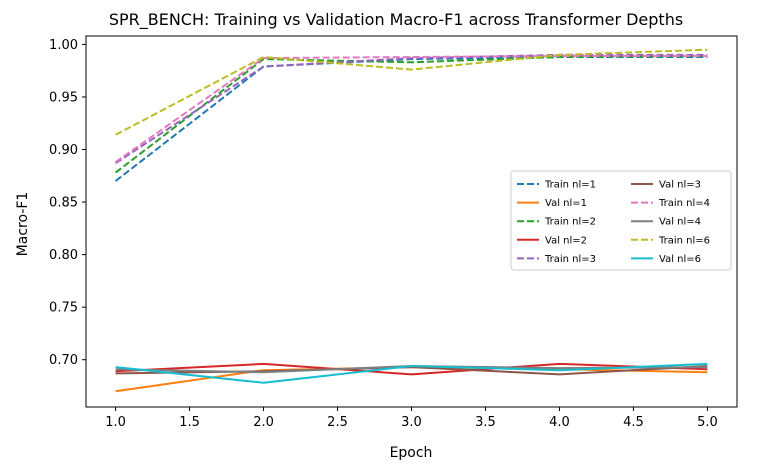 This screenshot has height=472, width=783. Describe the element at coordinates (63, 45) in the screenshot. I see `y-tick-label: 1.00` at that location.